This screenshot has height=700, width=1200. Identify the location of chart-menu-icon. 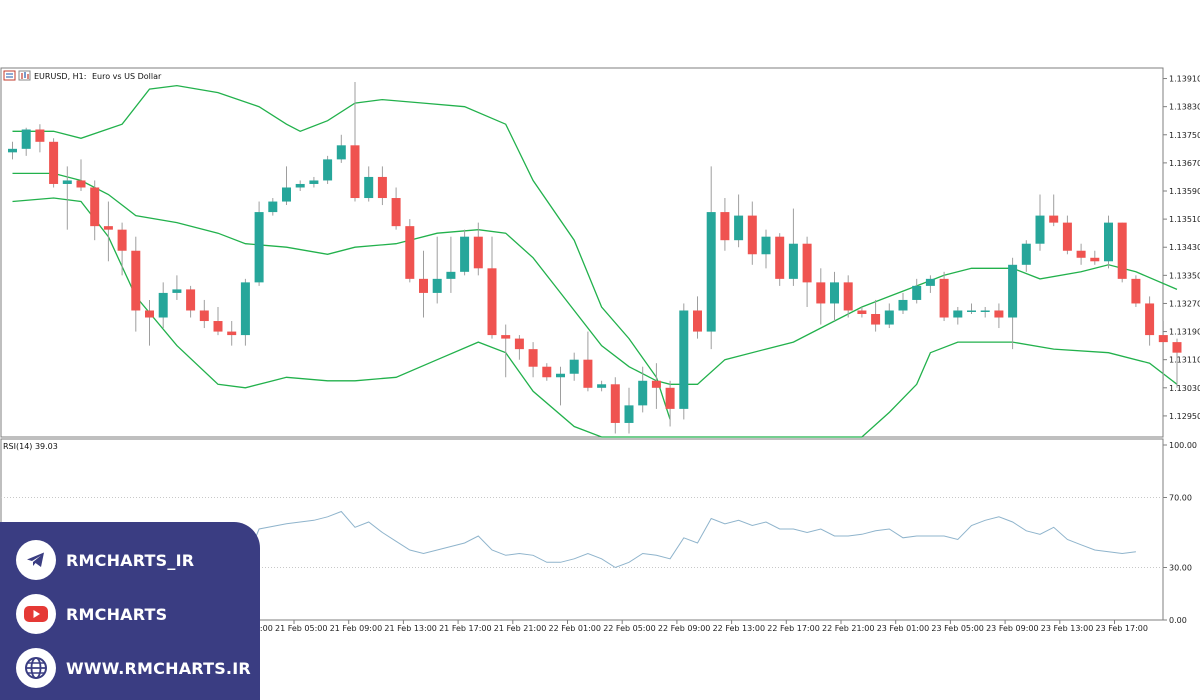
(9, 75).